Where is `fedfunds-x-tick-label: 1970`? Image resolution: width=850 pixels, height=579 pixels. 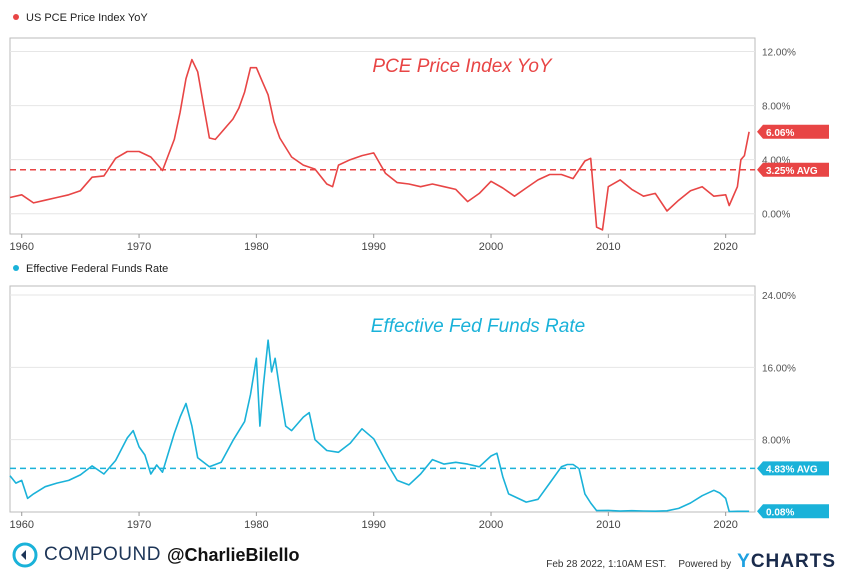 fedfunds-x-tick-label: 1970 is located at coordinates (139, 525).